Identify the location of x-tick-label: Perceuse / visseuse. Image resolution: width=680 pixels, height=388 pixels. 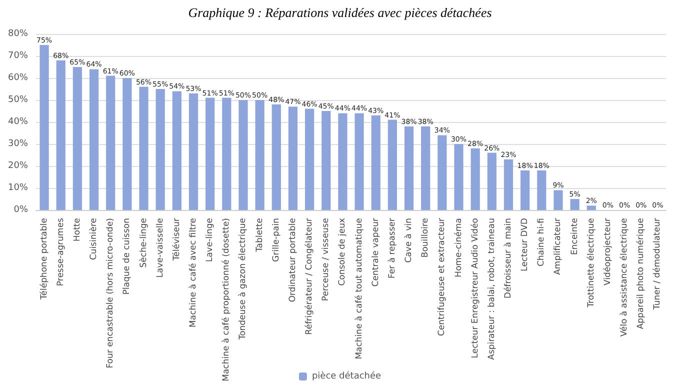
(326, 260).